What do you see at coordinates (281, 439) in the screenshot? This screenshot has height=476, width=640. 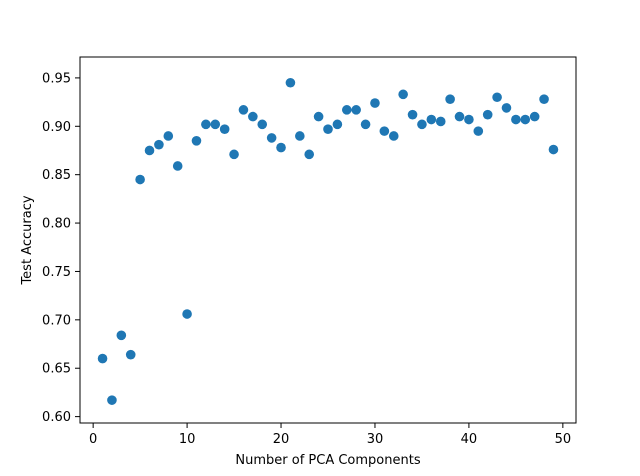 I see `x-tick-label: 20` at bounding box center [281, 439].